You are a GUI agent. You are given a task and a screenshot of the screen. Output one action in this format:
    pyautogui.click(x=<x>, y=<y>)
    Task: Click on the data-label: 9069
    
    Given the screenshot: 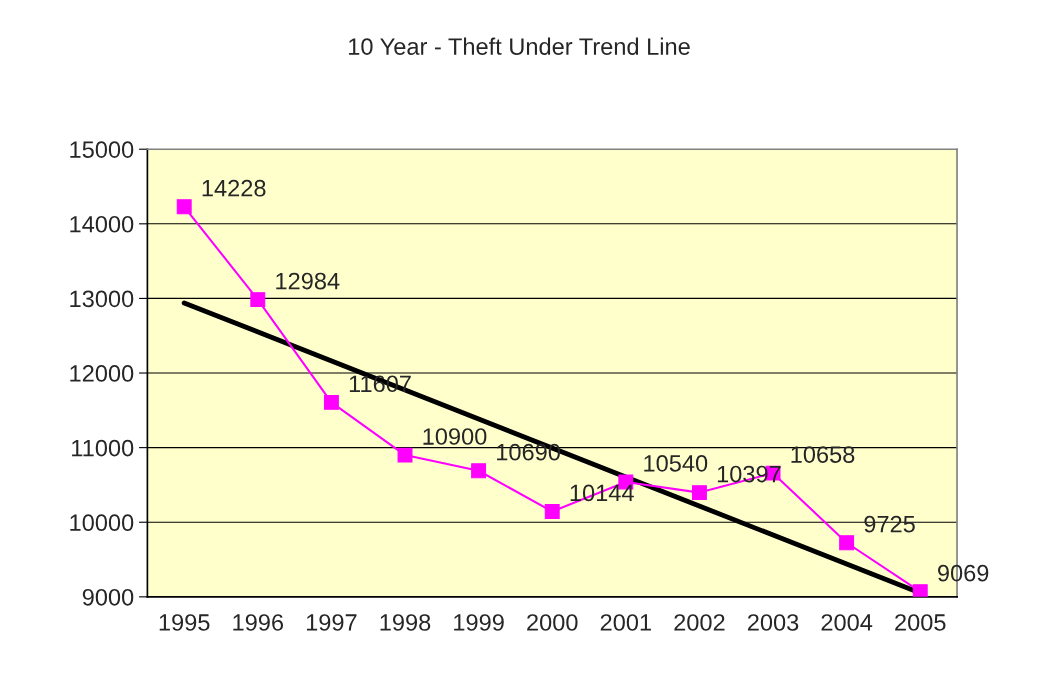 What is the action you would take?
    pyautogui.click(x=963, y=573)
    